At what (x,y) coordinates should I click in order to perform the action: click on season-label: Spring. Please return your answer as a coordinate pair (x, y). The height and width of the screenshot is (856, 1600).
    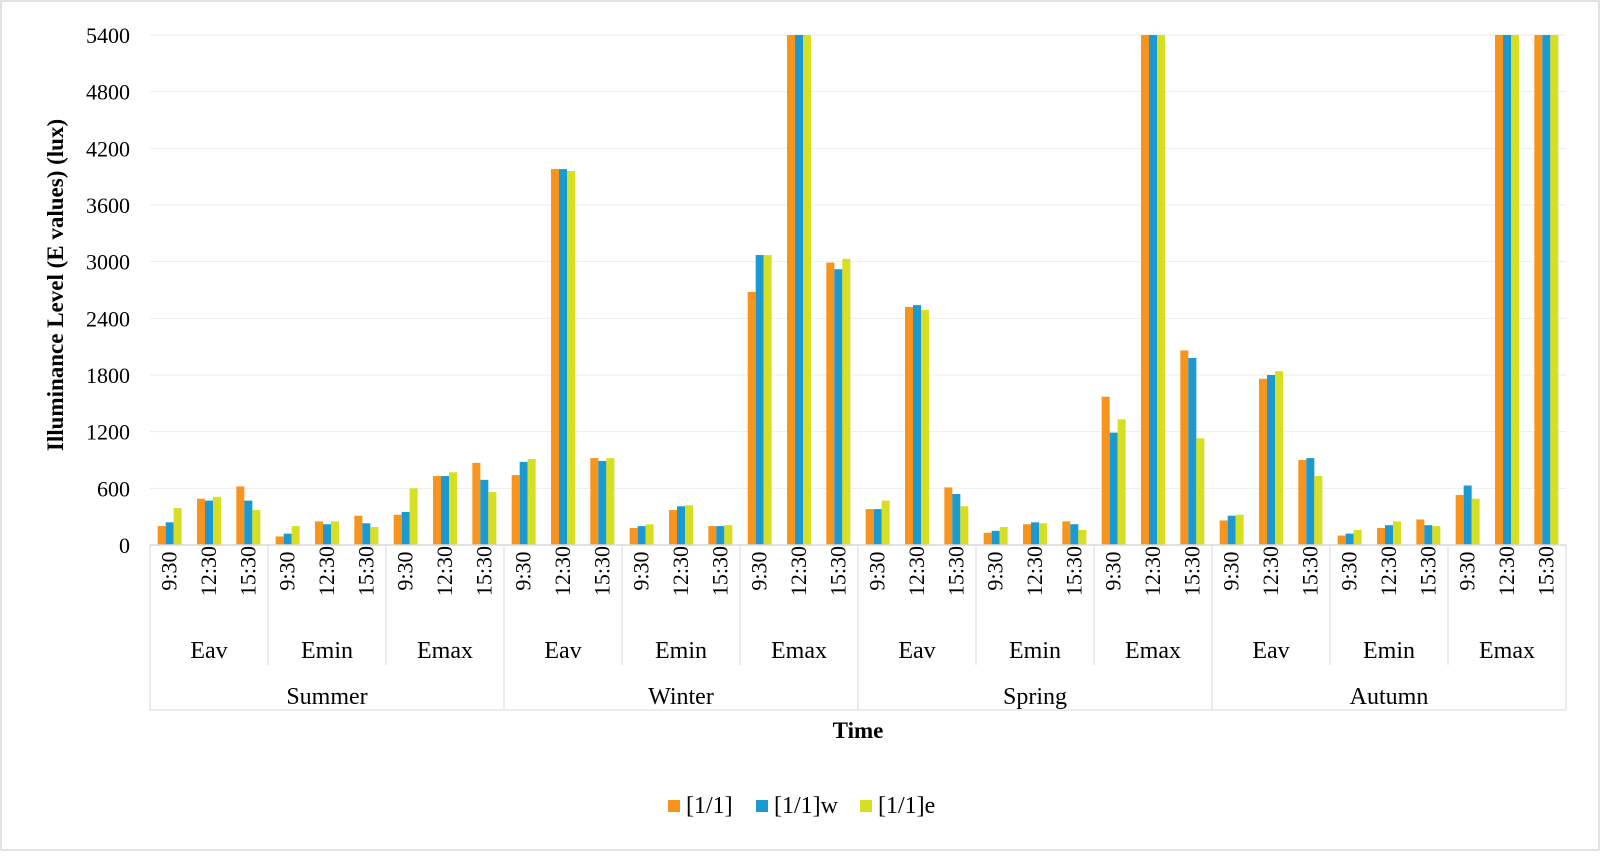
    Looking at the image, I should click on (1035, 697).